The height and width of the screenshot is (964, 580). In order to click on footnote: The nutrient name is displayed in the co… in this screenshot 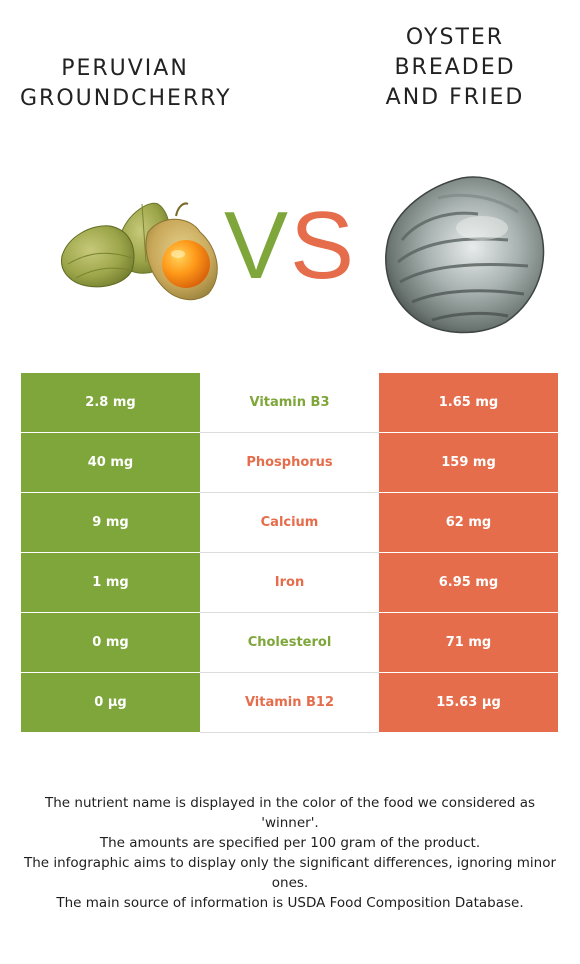, I will do `click(290, 813)`.